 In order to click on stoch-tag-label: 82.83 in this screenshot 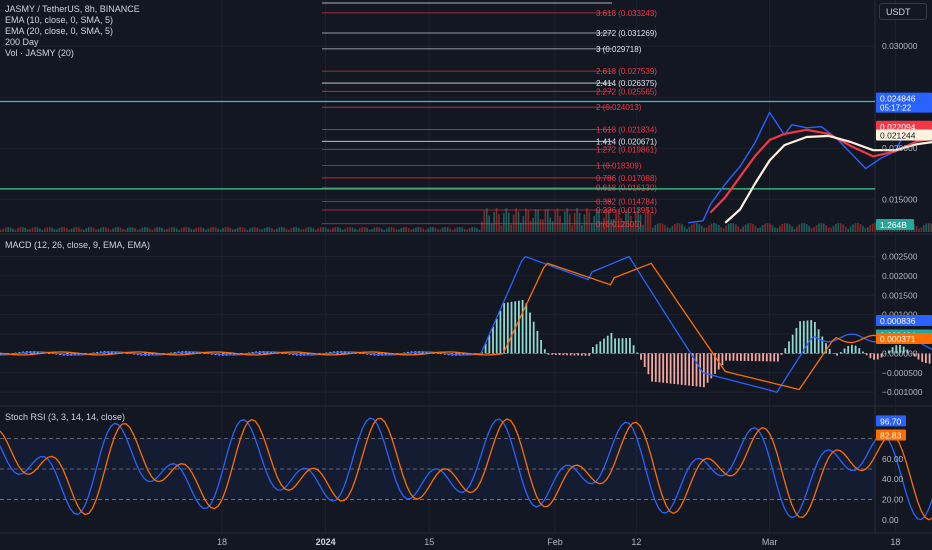, I will do `click(891, 436)`.